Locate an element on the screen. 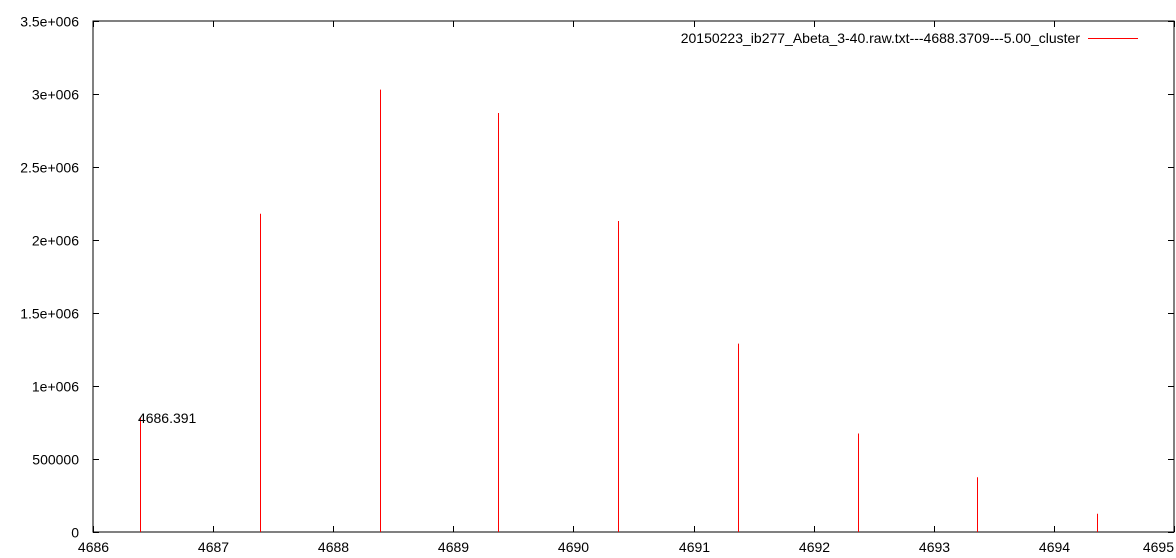 The width and height of the screenshot is (1176, 558). y-tick-label: 3.5e+006 is located at coordinates (49, 22).